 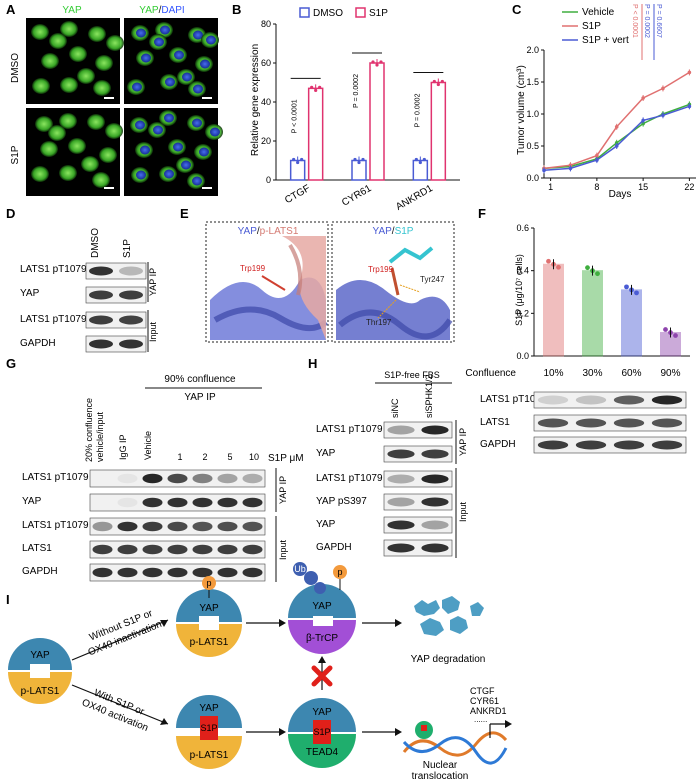 I want to click on phospho-label-btrcp: p, so click(x=339, y=572).